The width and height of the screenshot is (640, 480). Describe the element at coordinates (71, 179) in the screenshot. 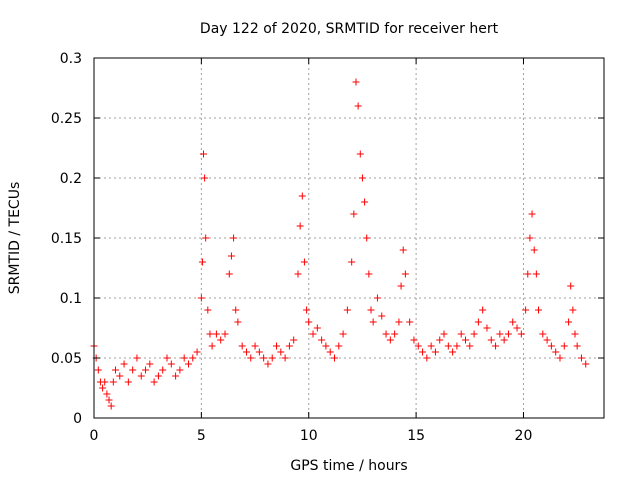

I see `y-tick-label: 0.2` at that location.